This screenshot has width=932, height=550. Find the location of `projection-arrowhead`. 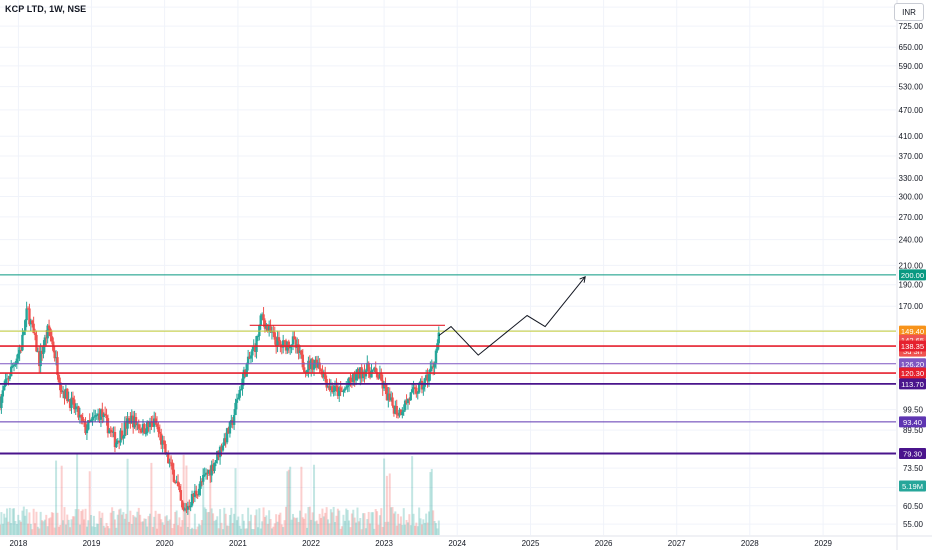

projection-arrowhead is located at coordinates (582, 279).